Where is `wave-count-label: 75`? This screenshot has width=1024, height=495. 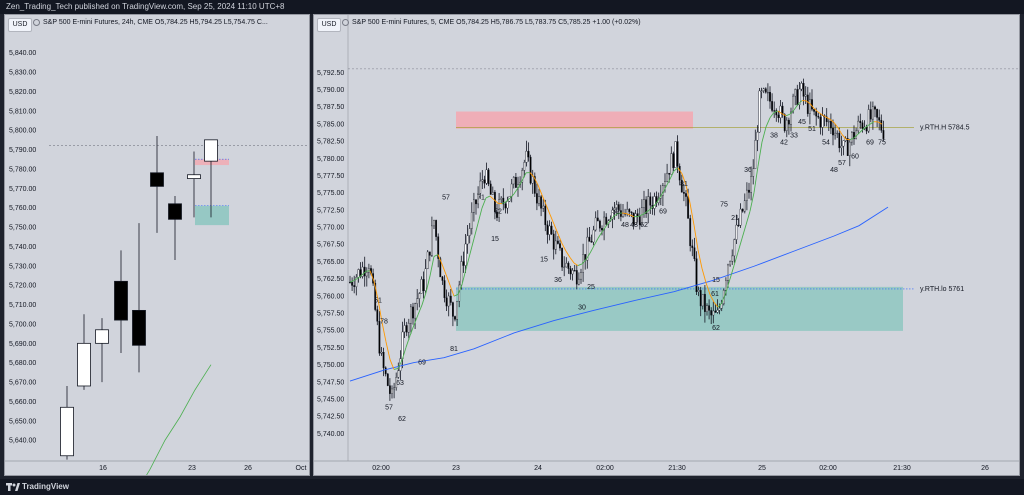
wave-count-label: 75 is located at coordinates (882, 143).